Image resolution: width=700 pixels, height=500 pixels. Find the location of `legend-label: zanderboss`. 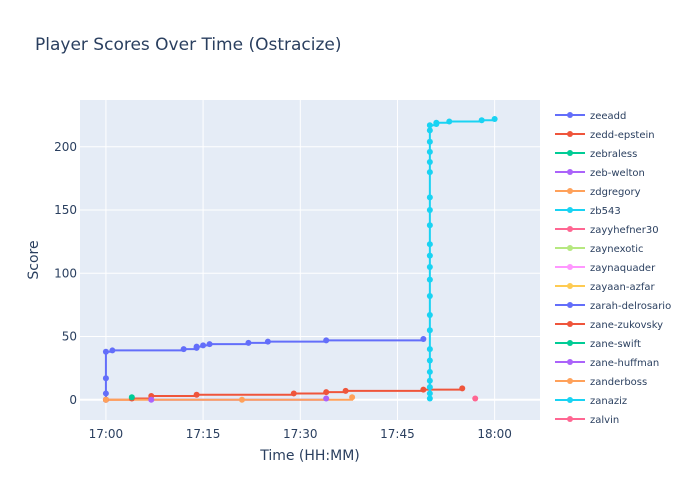

legend-label: zanderboss is located at coordinates (618, 382).